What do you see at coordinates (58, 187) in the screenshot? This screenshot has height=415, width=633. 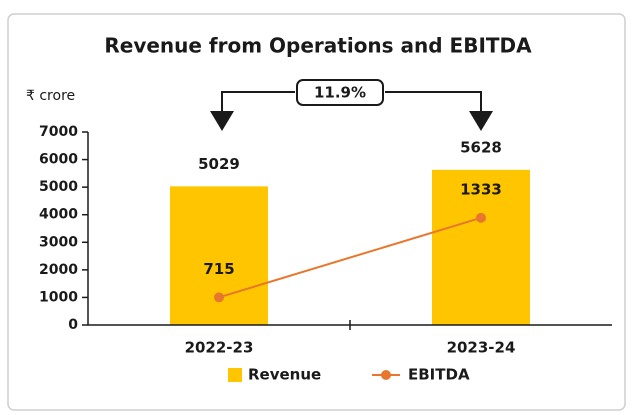 I see `y-tick-label: 5000` at bounding box center [58, 187].